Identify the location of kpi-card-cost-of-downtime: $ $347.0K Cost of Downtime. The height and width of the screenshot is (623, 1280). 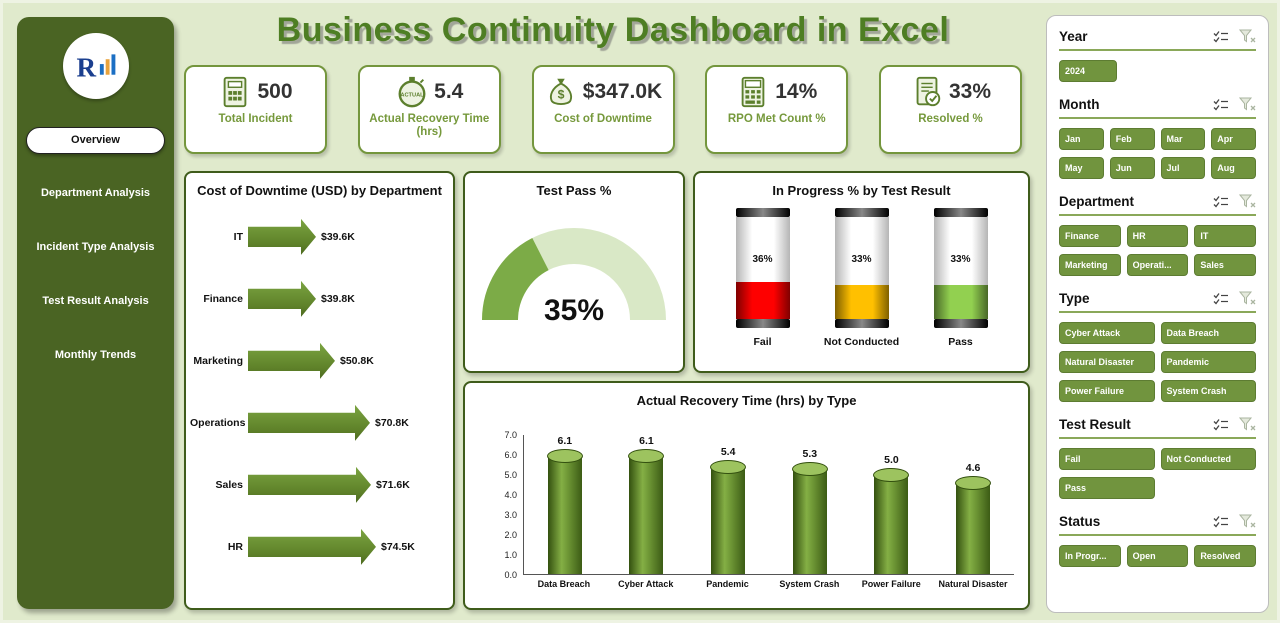
(603, 109).